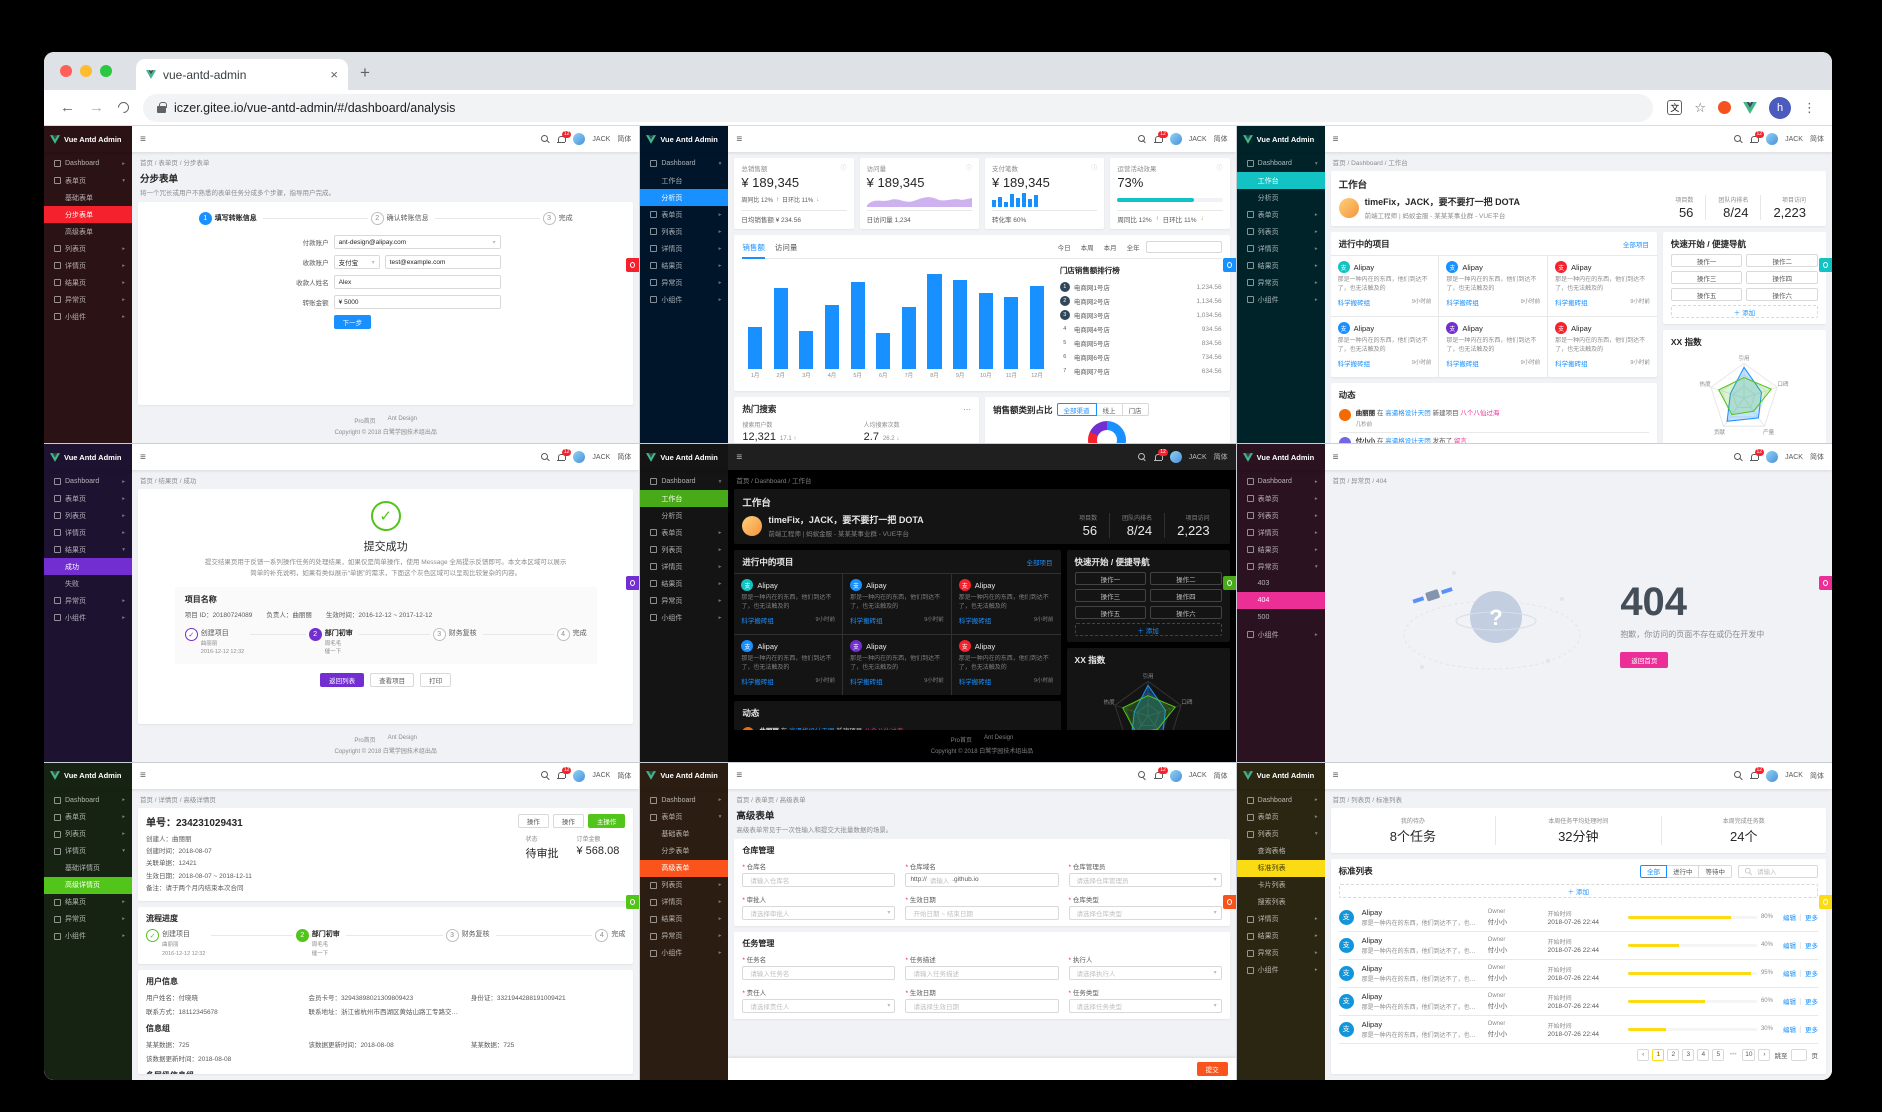 This screenshot has width=1882, height=1112. Describe the element at coordinates (982, 972) in the screenshot. I see `form-field: 请输入任务描述` at that location.